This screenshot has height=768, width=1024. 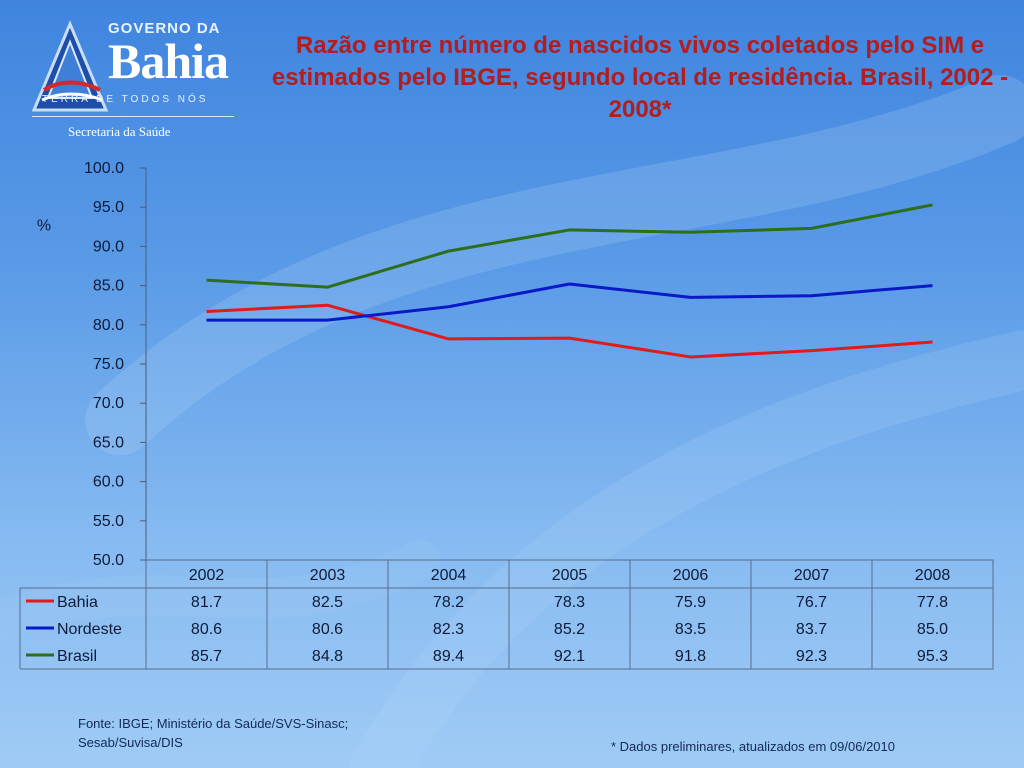 I want to click on series-line-bahia, so click(x=569, y=331).